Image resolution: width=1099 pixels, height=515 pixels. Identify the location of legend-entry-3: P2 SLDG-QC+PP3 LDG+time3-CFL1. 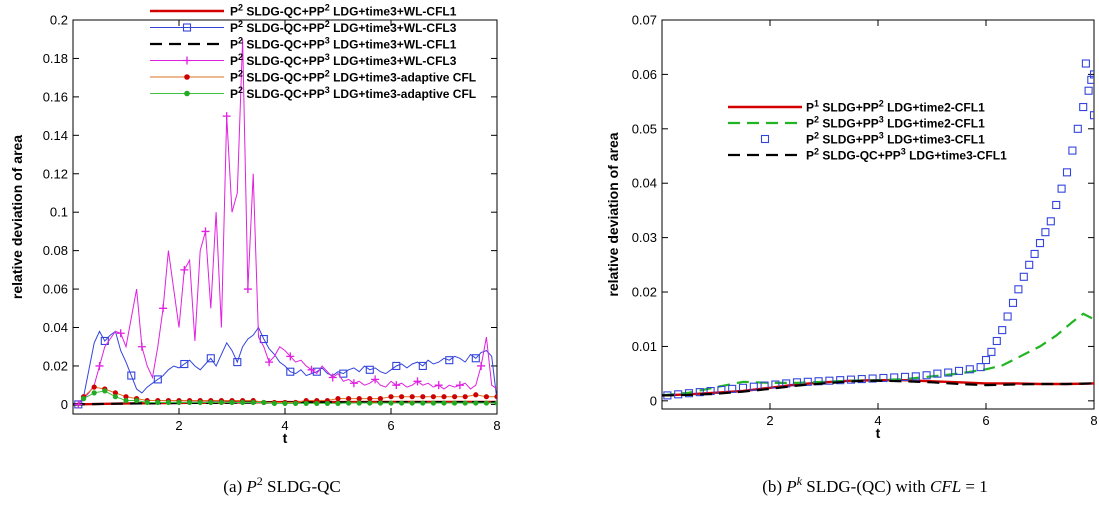
(906, 155).